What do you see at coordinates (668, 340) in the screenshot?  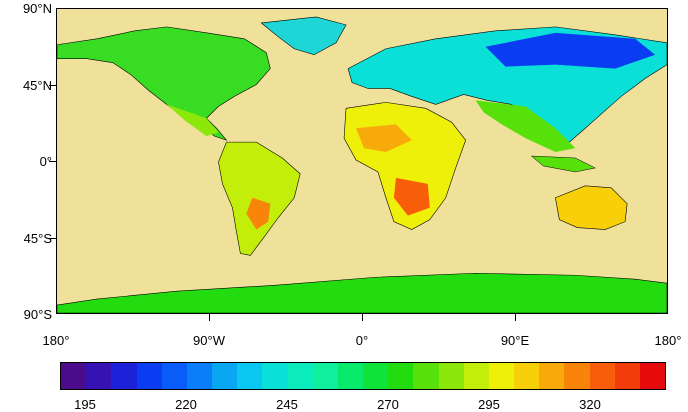 I see `lon-label-180e: 180°` at bounding box center [668, 340].